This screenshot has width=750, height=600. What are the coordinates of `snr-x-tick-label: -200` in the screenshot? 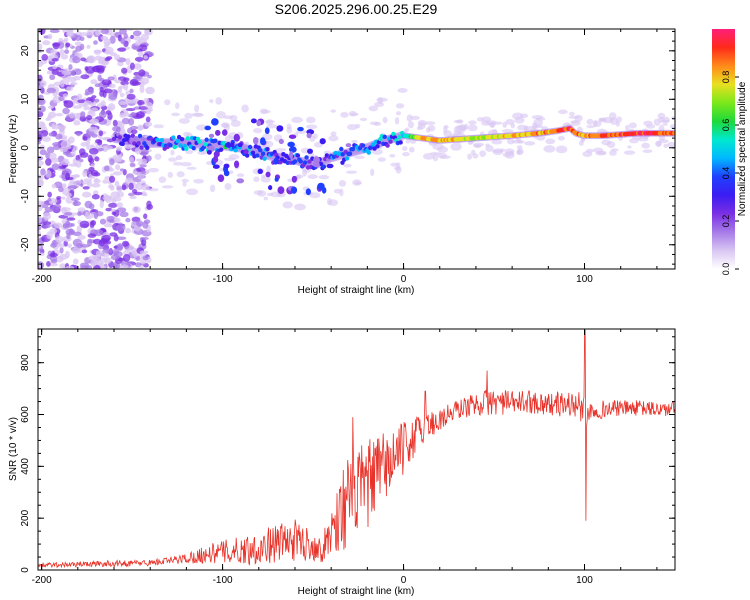 It's located at (42, 580).